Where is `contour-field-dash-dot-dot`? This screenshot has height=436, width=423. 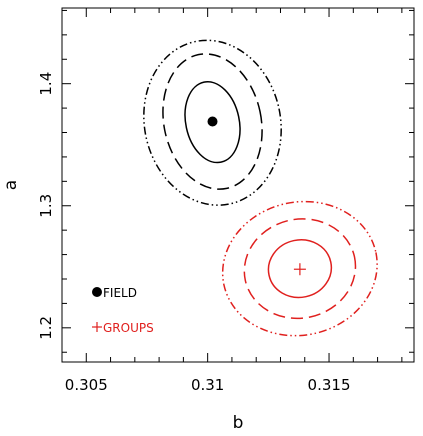
contour-field-dash-dot-dot is located at coordinates (212, 122).